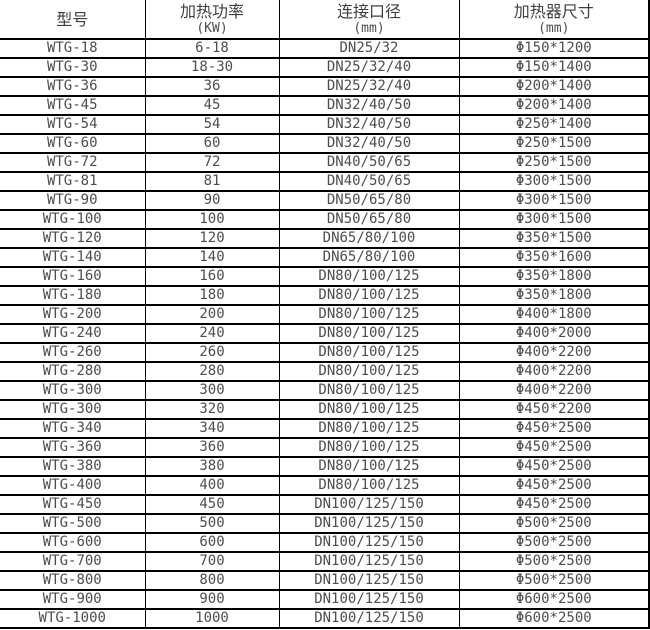  What do you see at coordinates (325, 618) in the screenshot?
I see `table-row: WTG-1000 1000 DN100/125/150 Φ600*2500` at bounding box center [325, 618].